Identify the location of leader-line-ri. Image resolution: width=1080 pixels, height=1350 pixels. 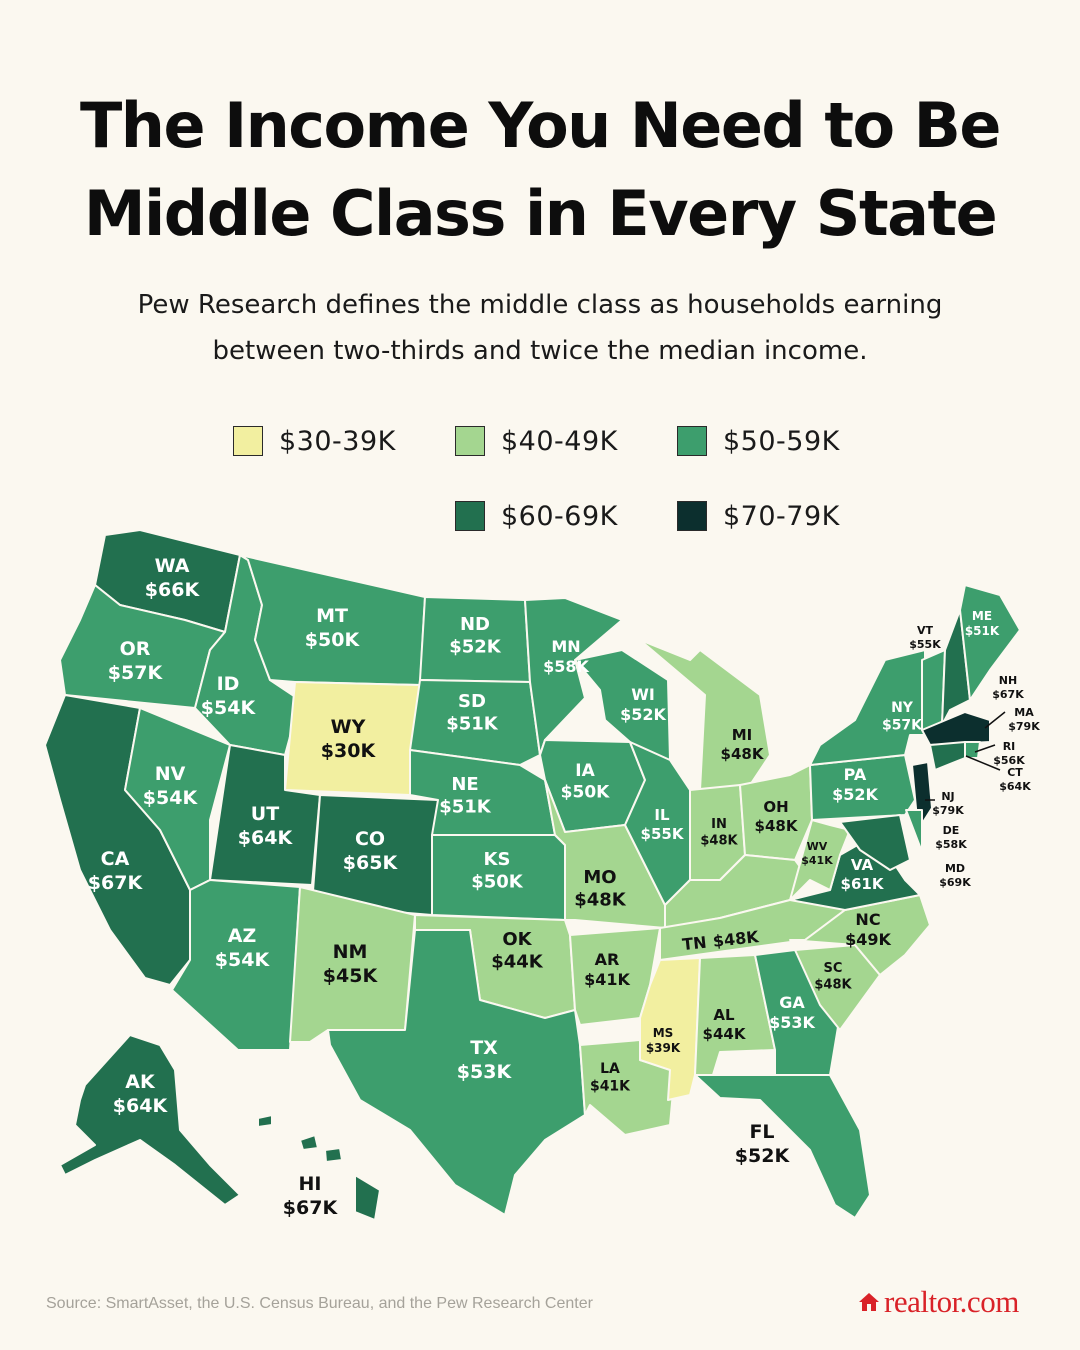
(985, 748).